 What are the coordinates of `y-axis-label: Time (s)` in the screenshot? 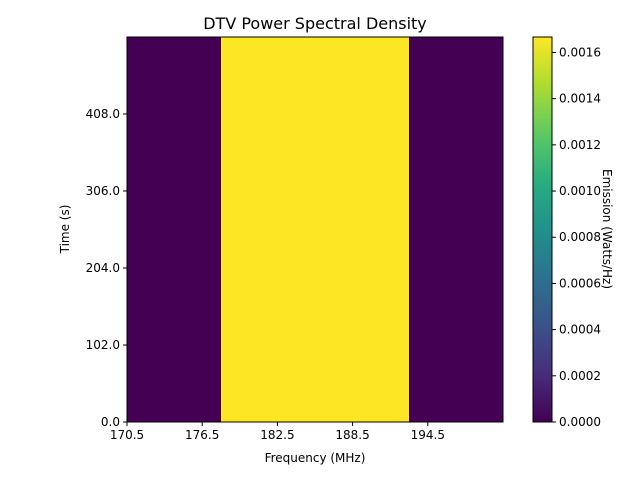 It's located at (65, 230).